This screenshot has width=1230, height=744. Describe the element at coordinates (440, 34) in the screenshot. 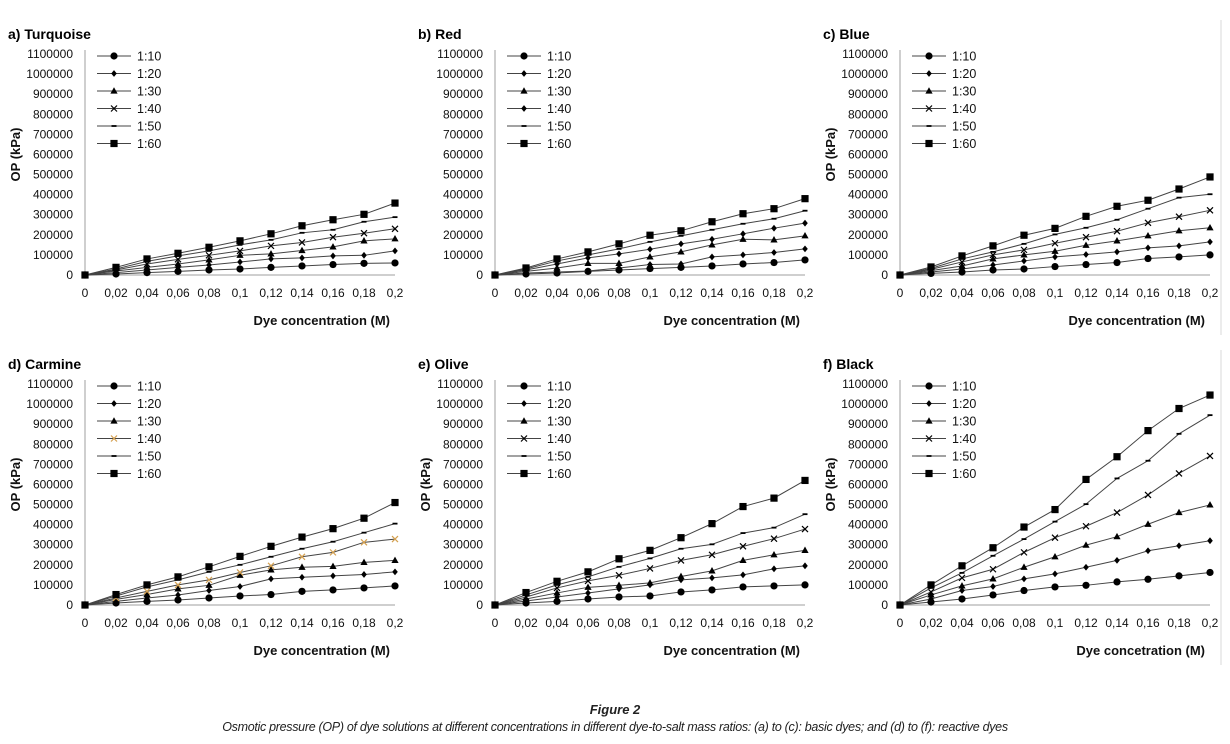

I see `panel-title: b) Red` at that location.